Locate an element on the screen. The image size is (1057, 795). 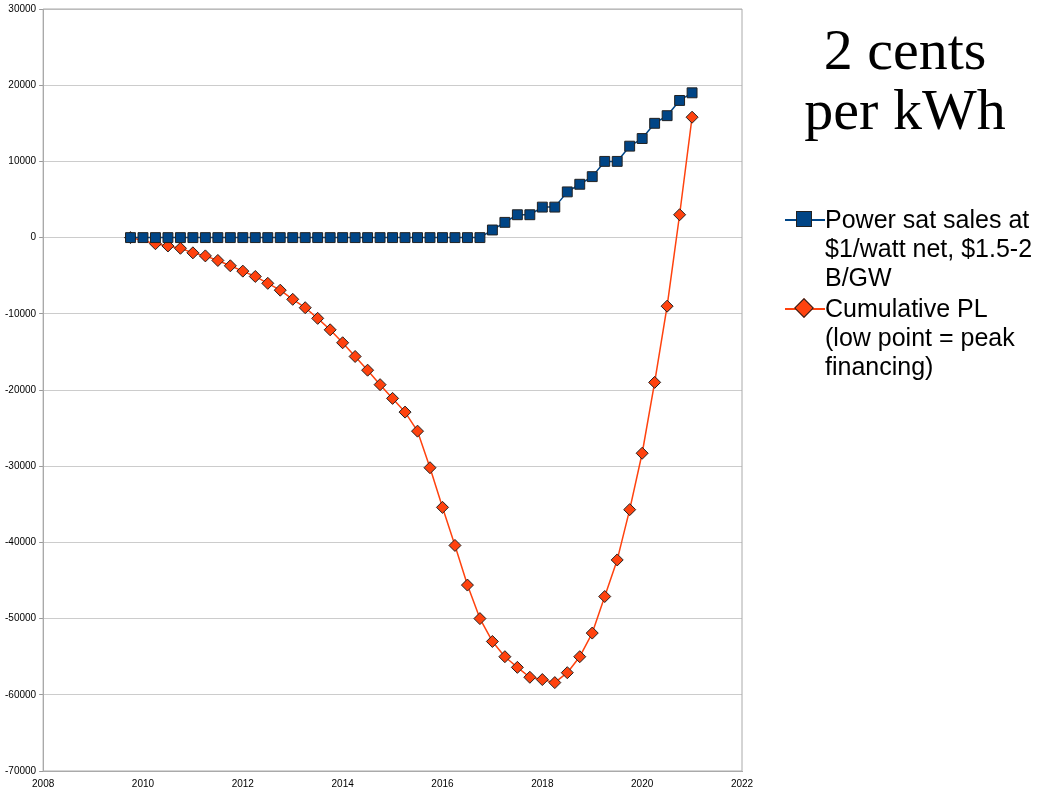
x-tick-label: 2018 is located at coordinates (542, 783).